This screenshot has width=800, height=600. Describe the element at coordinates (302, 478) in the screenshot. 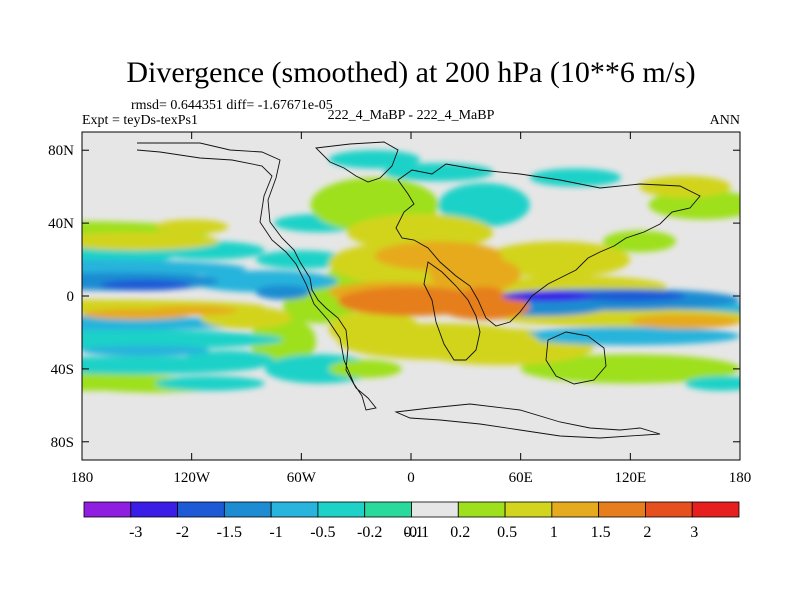

I see `x-tick-label: 60W` at that location.